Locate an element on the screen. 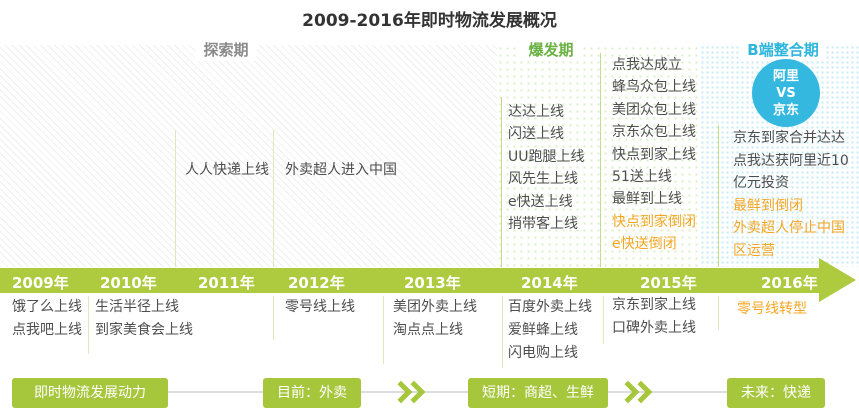 The width and height of the screenshot is (859, 420). divider-below-2010 is located at coordinates (88, 325).